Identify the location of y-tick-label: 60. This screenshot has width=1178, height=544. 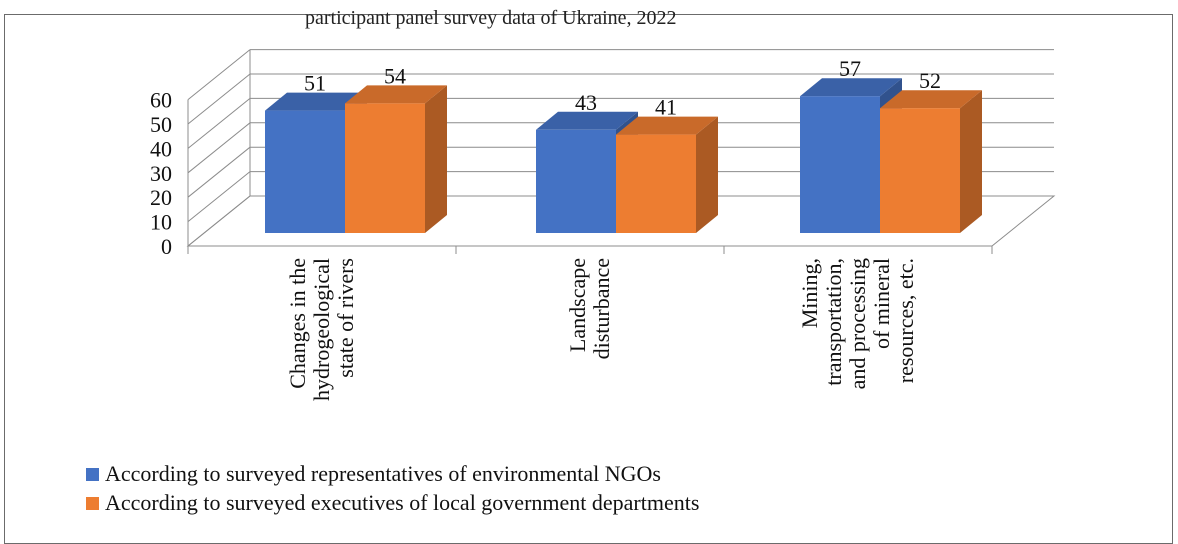
(161, 100).